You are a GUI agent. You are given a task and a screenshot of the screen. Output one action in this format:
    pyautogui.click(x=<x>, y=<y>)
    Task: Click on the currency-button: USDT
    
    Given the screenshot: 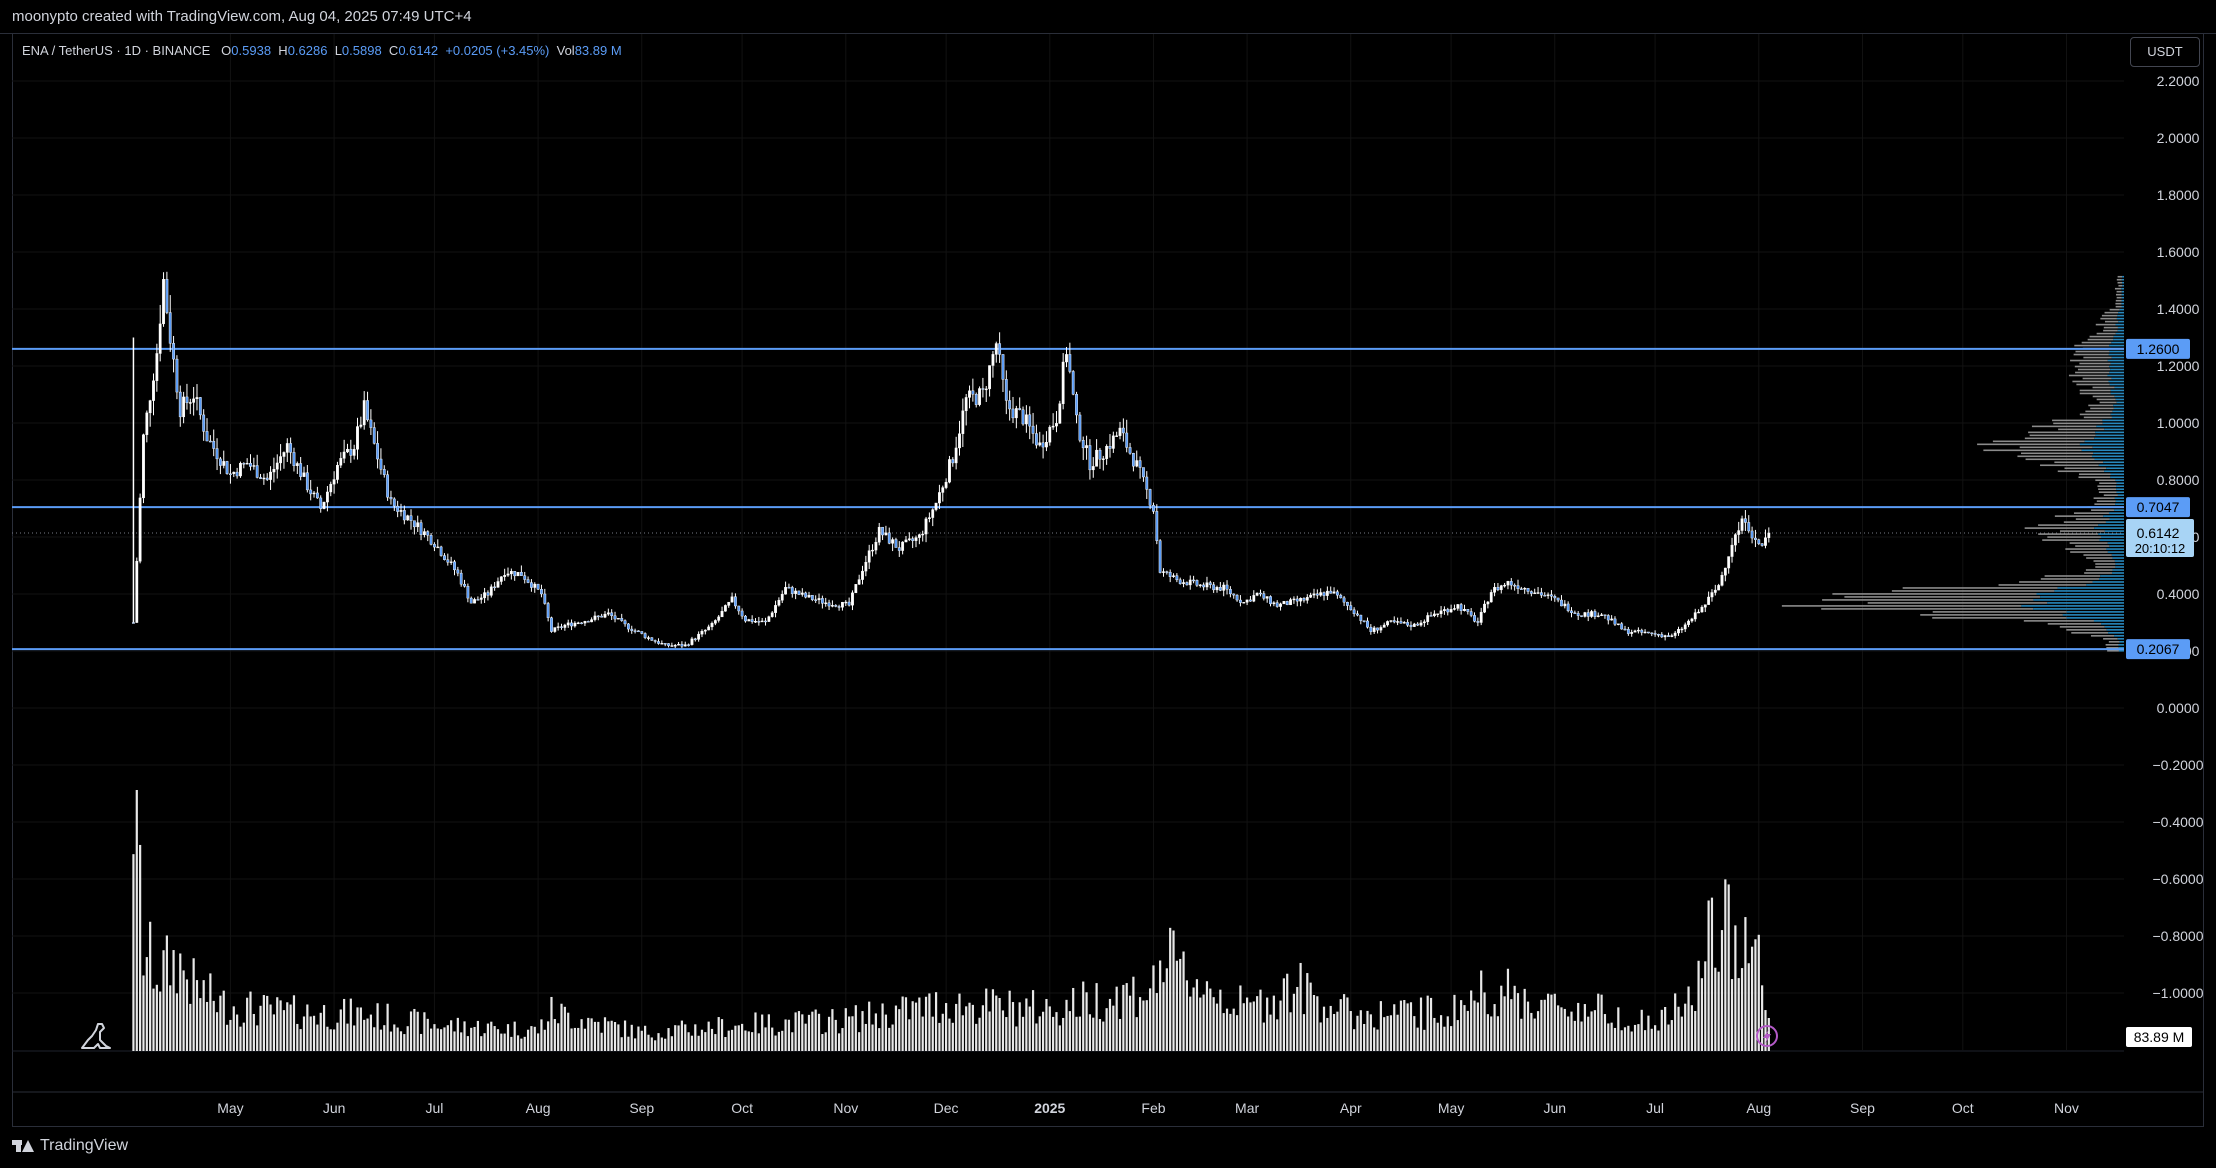 What is the action you would take?
    pyautogui.click(x=2165, y=52)
    